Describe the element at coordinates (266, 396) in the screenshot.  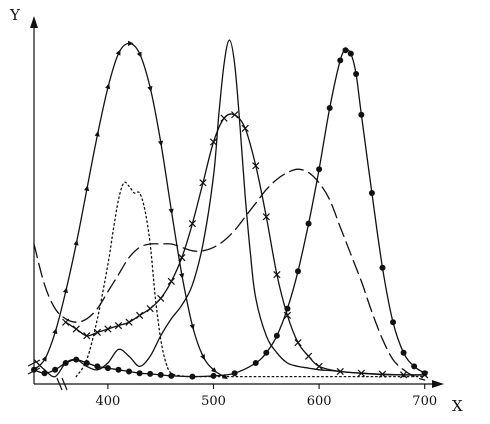
I see `x-ticks: 400 500 600 700` at that location.